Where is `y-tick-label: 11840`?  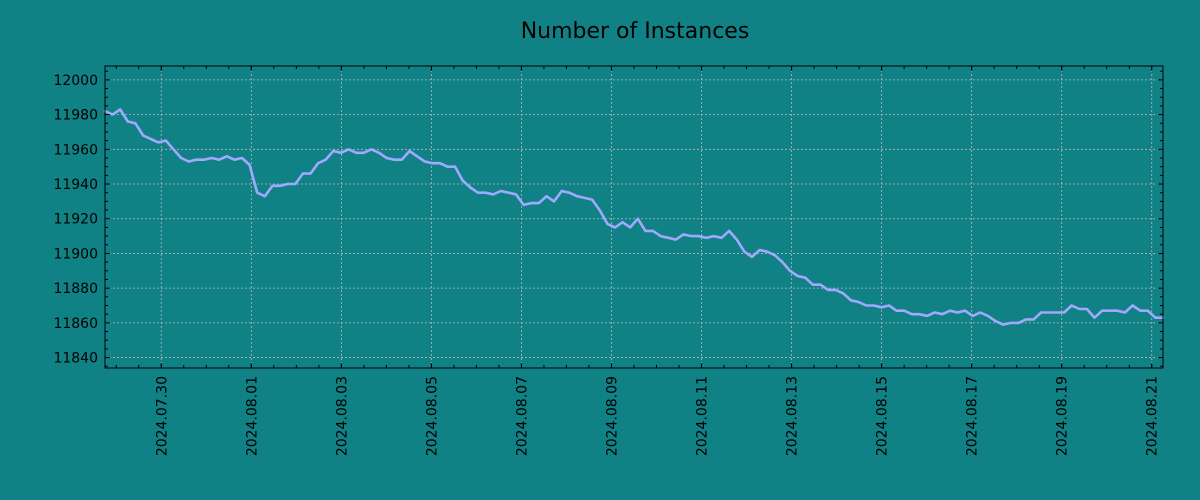
y-tick-label: 11840 is located at coordinates (75, 359).